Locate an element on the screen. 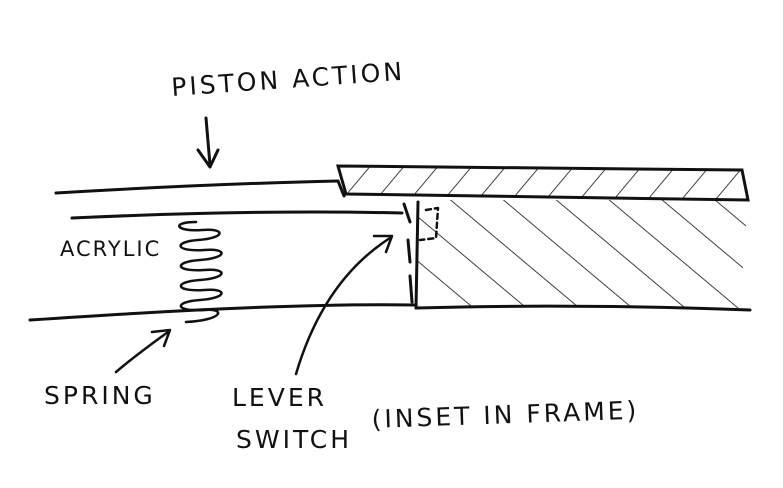  label-spring: SPRING is located at coordinates (100, 395).